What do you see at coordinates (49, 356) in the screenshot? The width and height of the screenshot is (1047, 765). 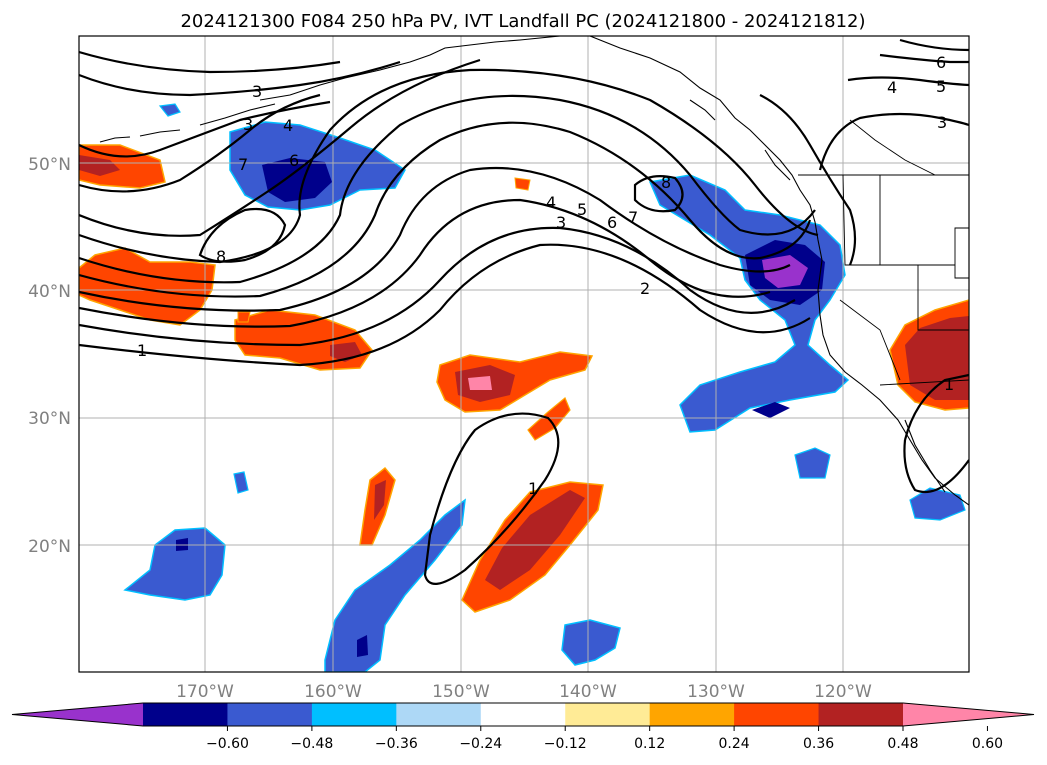 I see `latitude-labels: 50°N 40°N 30°N 20°N` at bounding box center [49, 356].